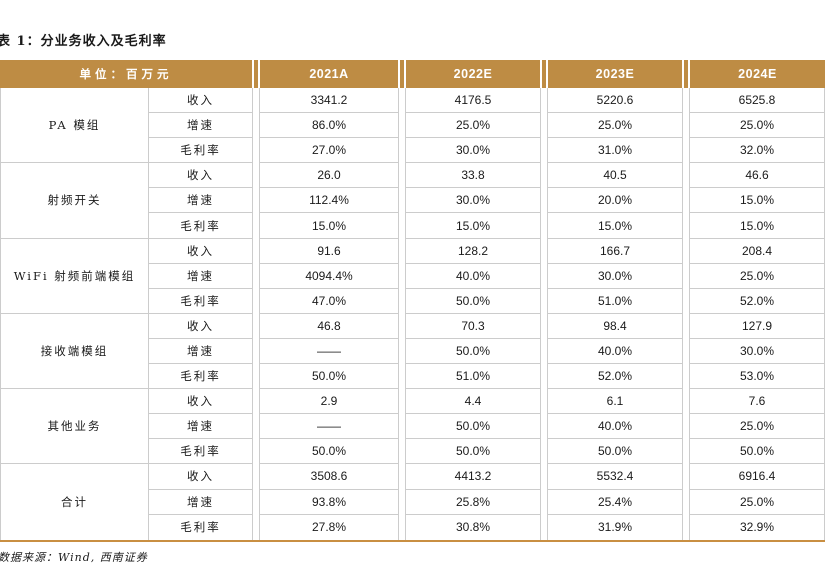 This screenshot has width=825, height=566. I want to click on value-cell: 91.6, so click(329, 251).